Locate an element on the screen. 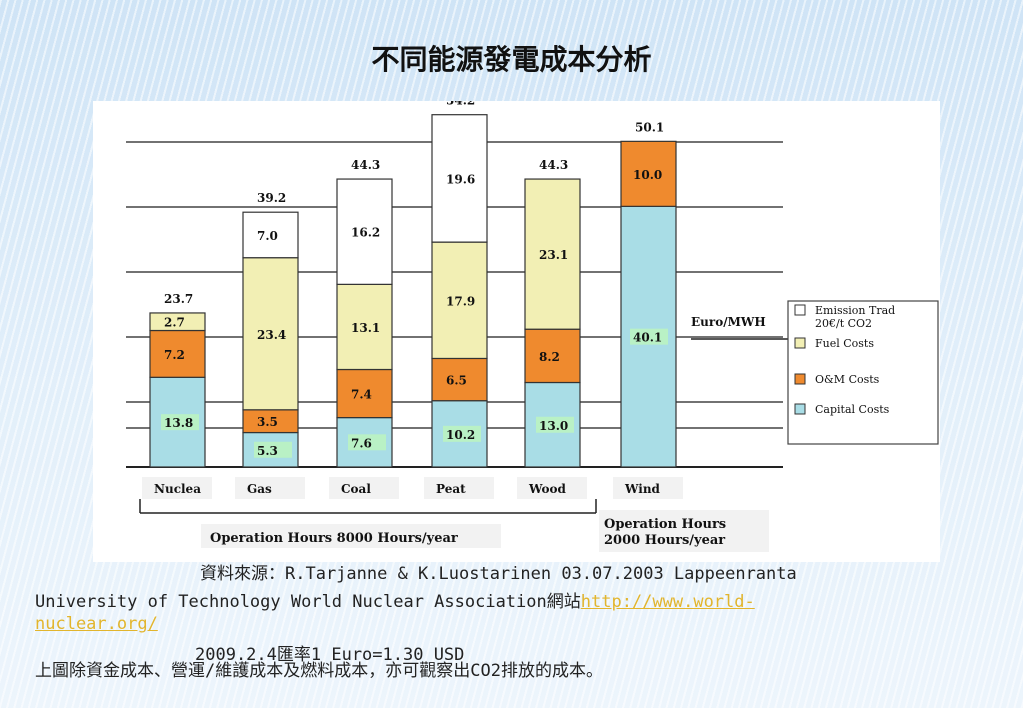  bar-wood-fuel is located at coordinates (552, 254).